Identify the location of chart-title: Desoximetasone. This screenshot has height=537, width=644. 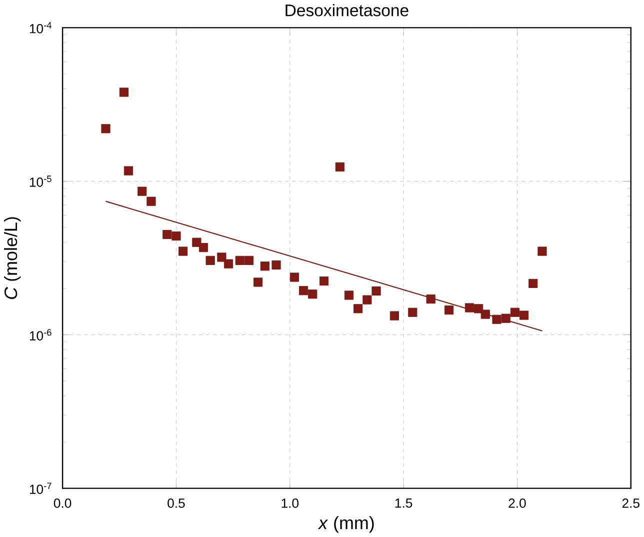
(347, 10).